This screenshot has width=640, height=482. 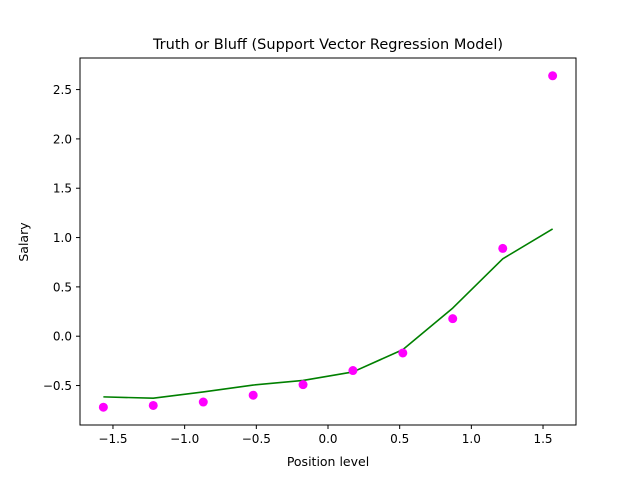 What do you see at coordinates (62, 90) in the screenshot?
I see `y-tick-label: 2.5` at bounding box center [62, 90].